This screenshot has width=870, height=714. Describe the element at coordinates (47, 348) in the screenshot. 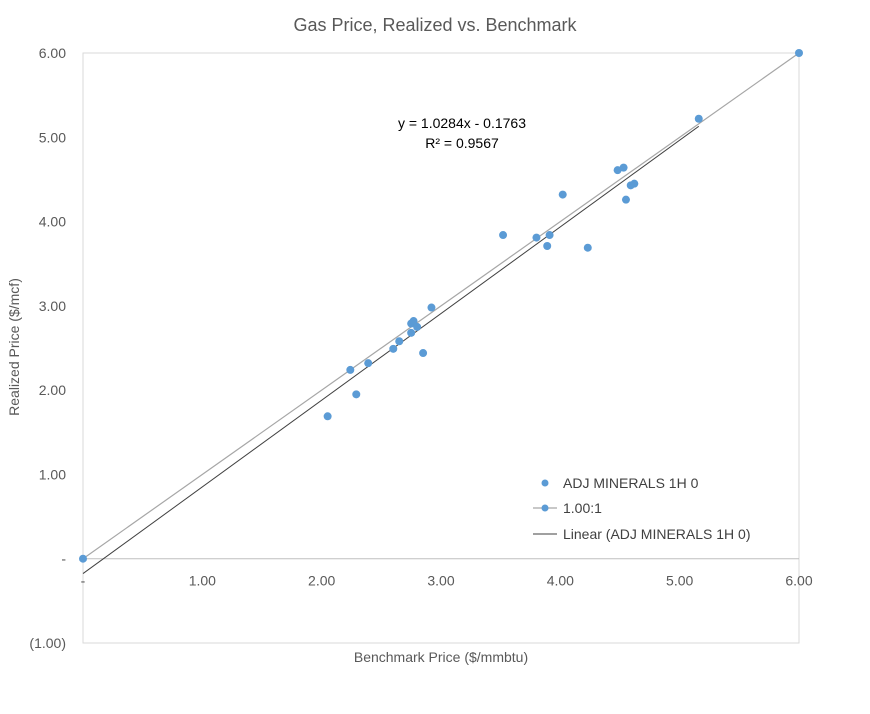

I see `y-axis-ticks: (1.00) - 1.00 2.00 3.00 4.00 5.00 6.00` at that location.